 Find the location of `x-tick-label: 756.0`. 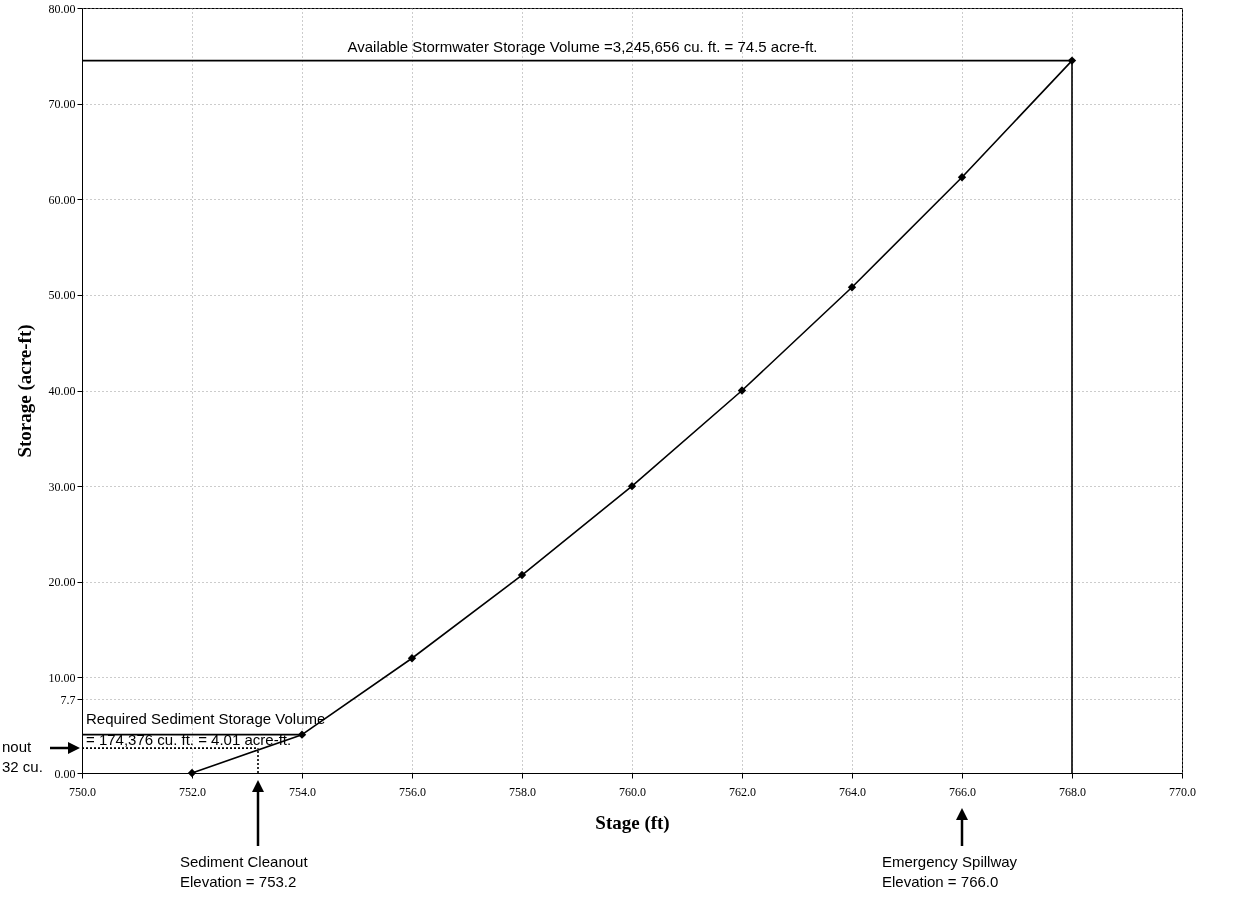

x-tick-label: 756.0 is located at coordinates (412, 791).